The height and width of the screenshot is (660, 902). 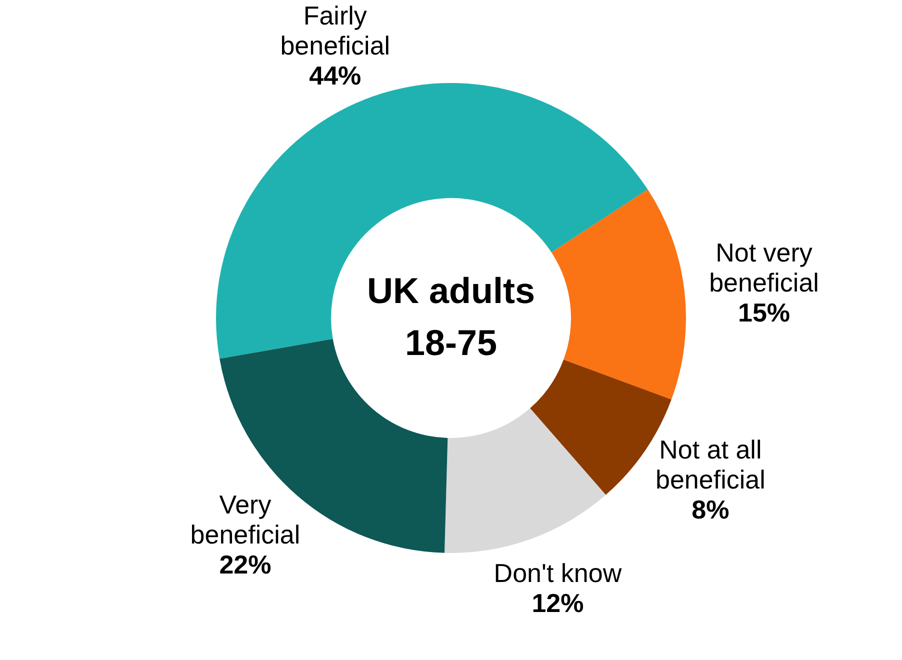 I want to click on slice-label: Not at all beneficial, so click(x=711, y=464).